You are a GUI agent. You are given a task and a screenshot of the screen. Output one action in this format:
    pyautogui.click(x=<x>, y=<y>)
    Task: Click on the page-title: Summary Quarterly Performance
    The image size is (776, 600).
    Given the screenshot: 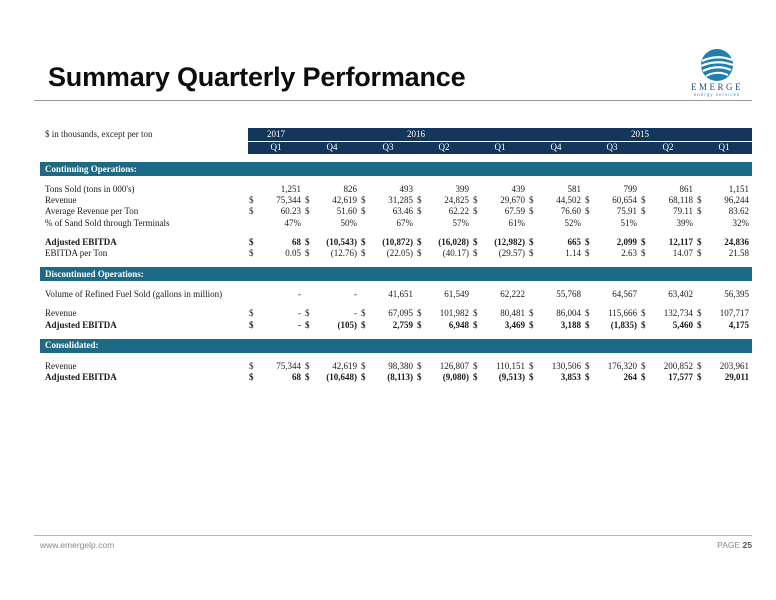 What is the action you would take?
    pyautogui.click(x=257, y=77)
    